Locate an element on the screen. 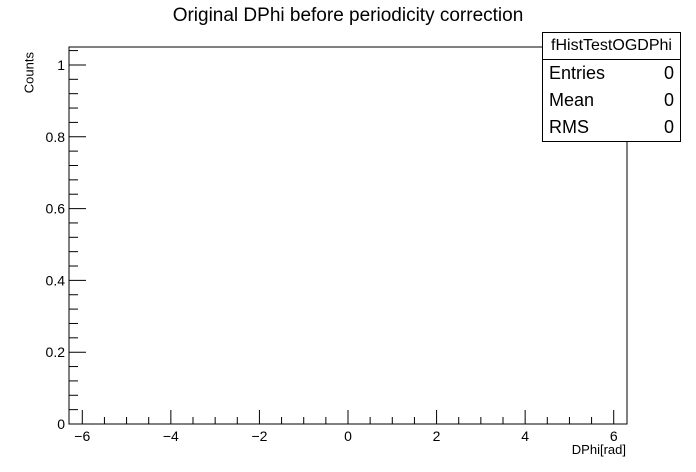 The width and height of the screenshot is (696, 472). x-tick-label: 4 is located at coordinates (525, 436).